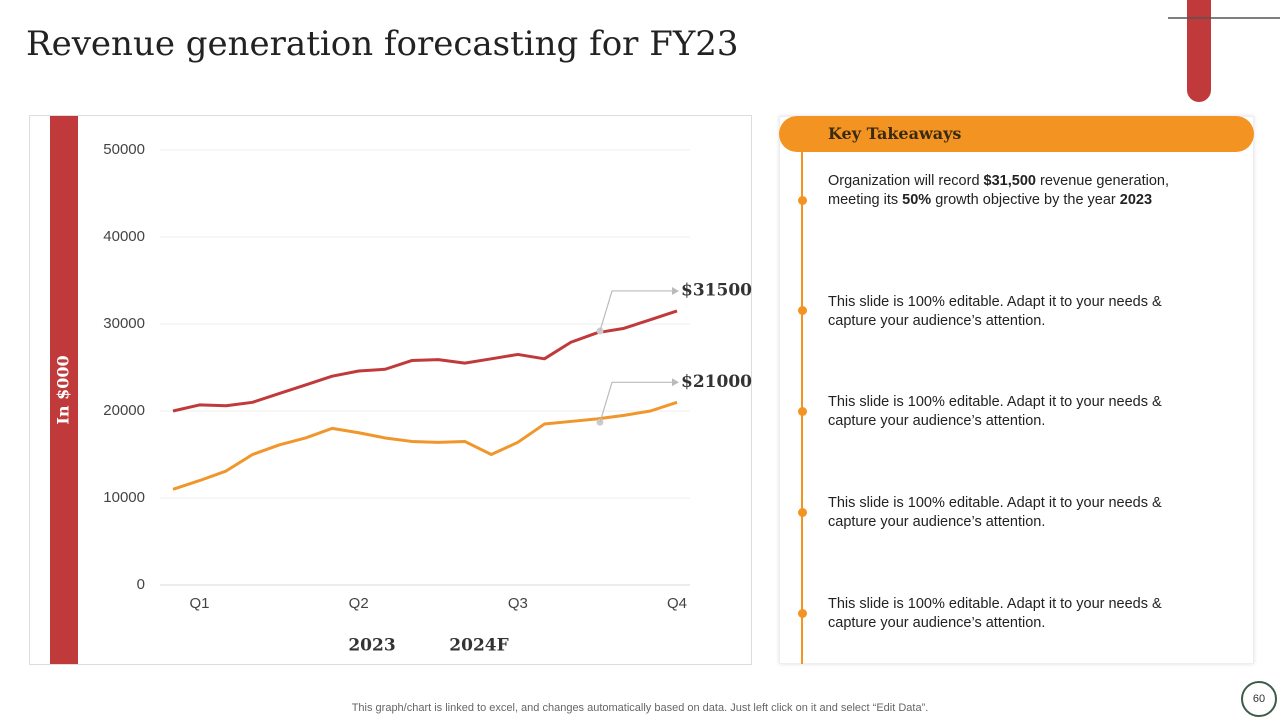  I want to click on slide-title: Revenue generation forecasting for FY23, so click(382, 44).